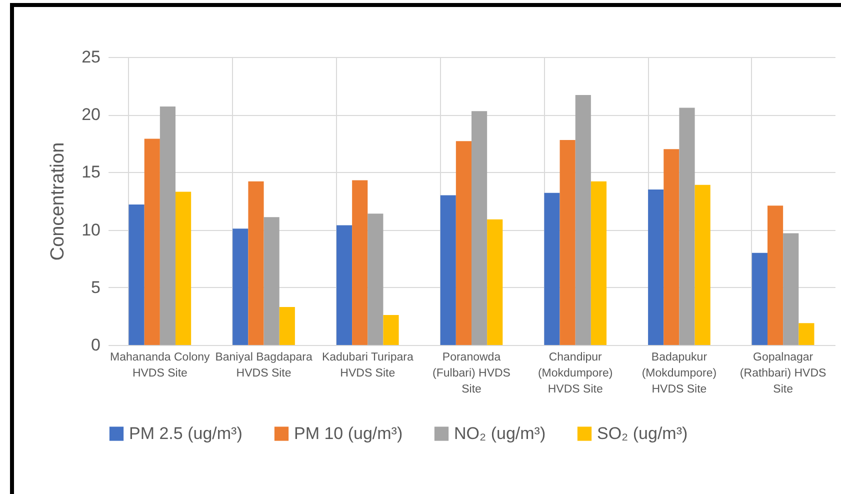 Image resolution: width=841 pixels, height=494 pixels. What do you see at coordinates (185, 433) in the screenshot?
I see `legend-label: PM 2.5 (ug/m³)` at bounding box center [185, 433].